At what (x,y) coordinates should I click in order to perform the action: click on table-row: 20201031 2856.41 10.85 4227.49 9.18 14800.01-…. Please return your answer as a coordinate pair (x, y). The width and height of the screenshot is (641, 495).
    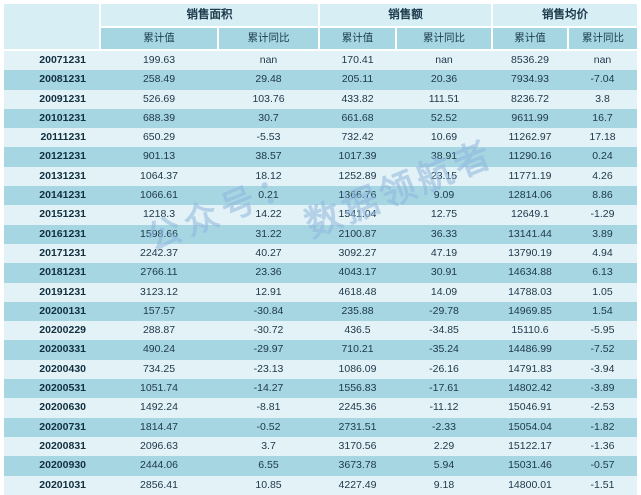
    Looking at the image, I should click on (320, 485).